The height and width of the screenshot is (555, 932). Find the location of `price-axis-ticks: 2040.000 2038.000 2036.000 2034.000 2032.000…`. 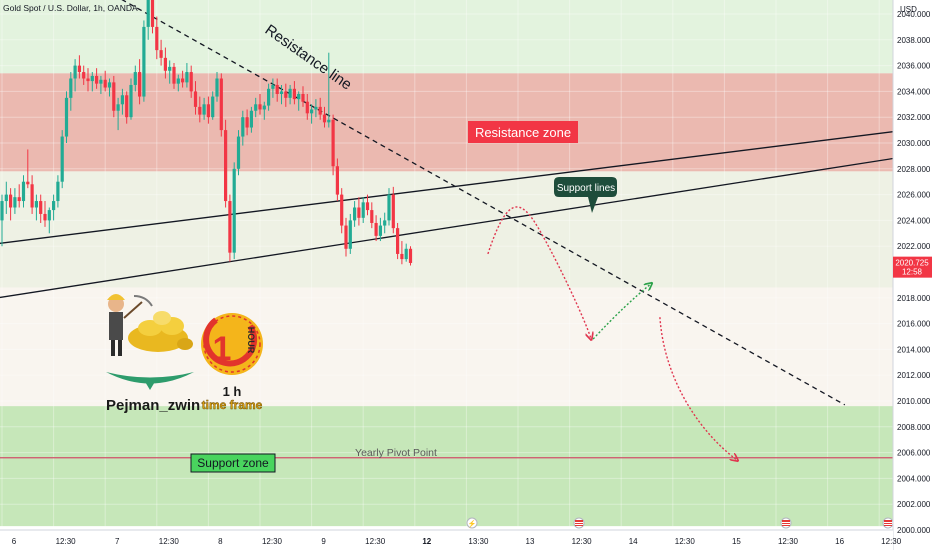

price-axis-ticks: 2040.000 2038.000 2036.000 2034.000 2032.000… is located at coordinates (914, 272).